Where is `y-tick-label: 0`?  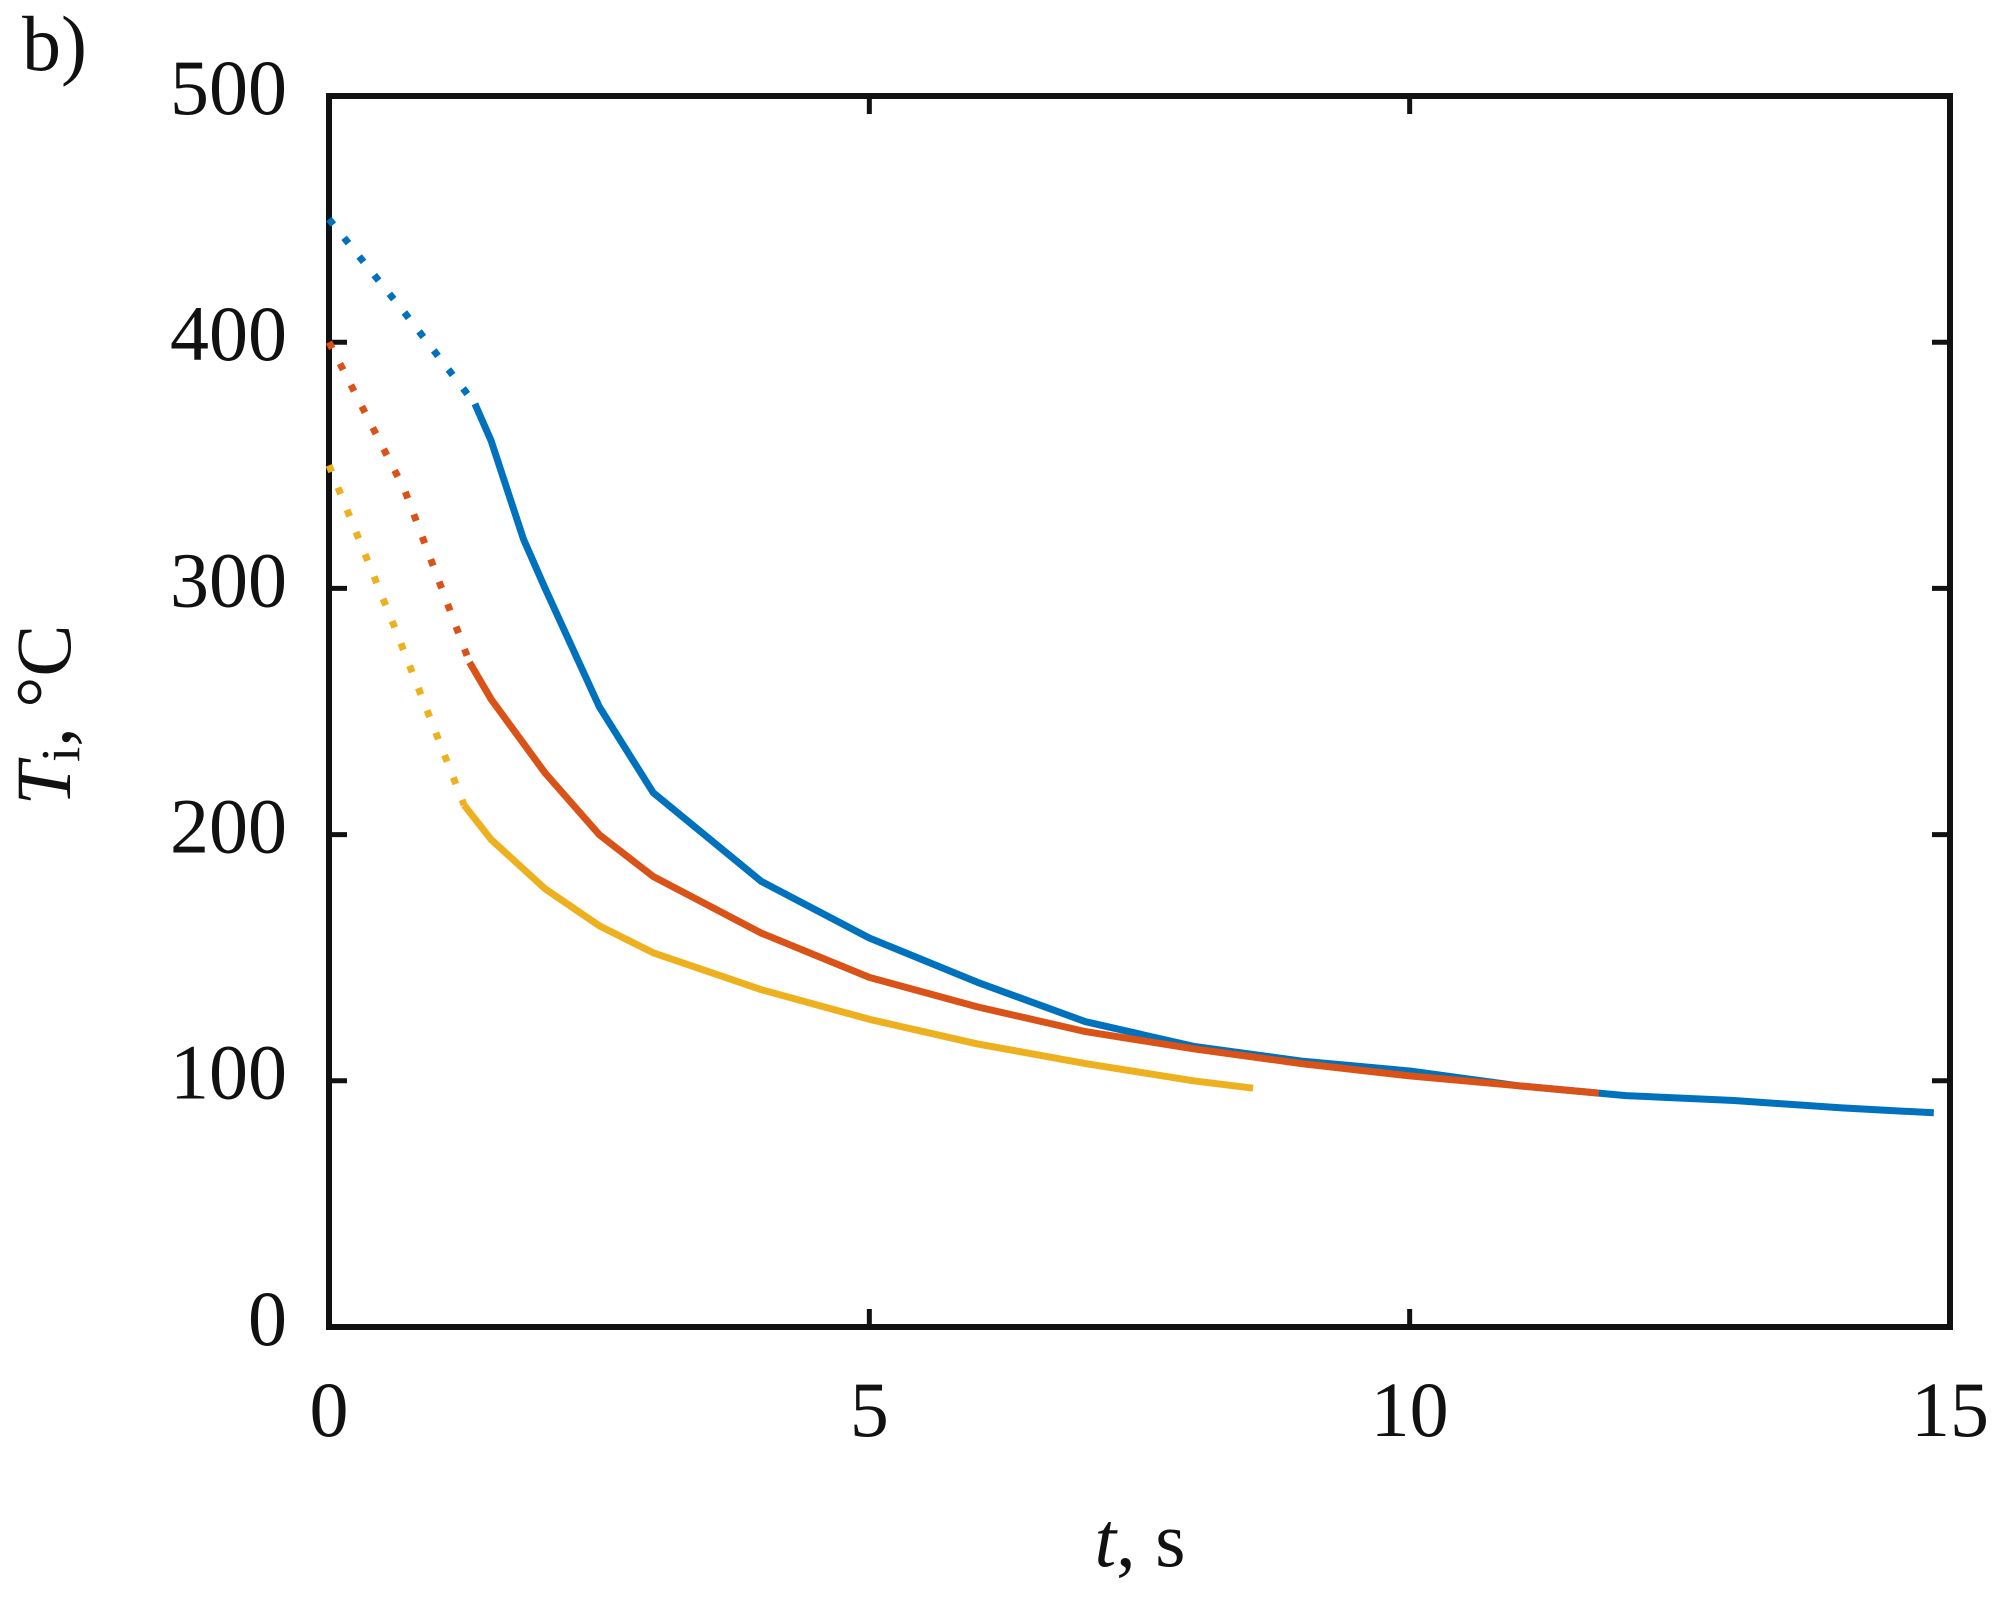 y-tick-label: 0 is located at coordinates (267, 1318).